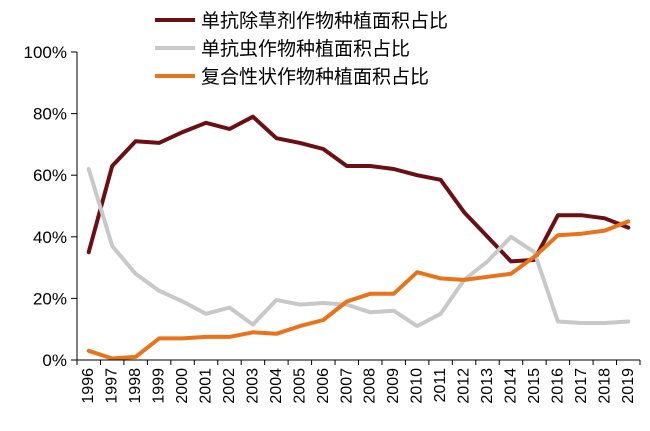 This screenshot has width=650, height=431. I want to click on x-tick-label: 2000, so click(182, 386).